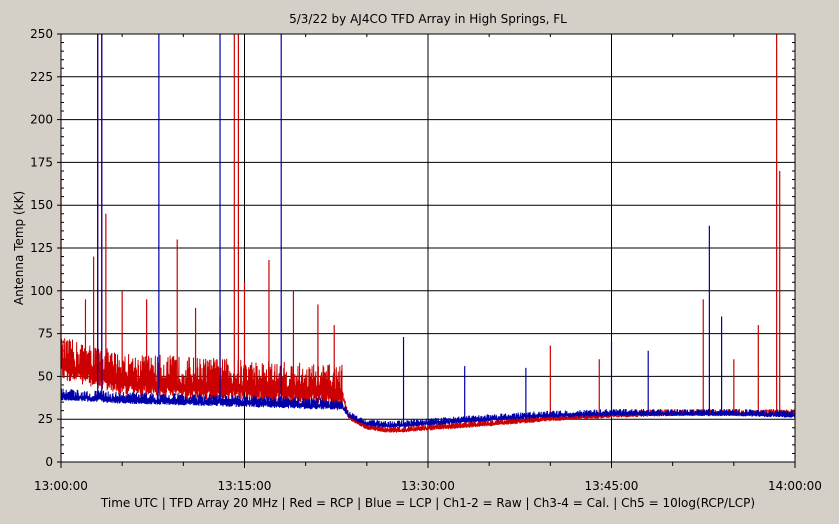 This screenshot has height=524, width=839. Describe the element at coordinates (41, 162) in the screenshot. I see `y-tick-label: 175` at that location.